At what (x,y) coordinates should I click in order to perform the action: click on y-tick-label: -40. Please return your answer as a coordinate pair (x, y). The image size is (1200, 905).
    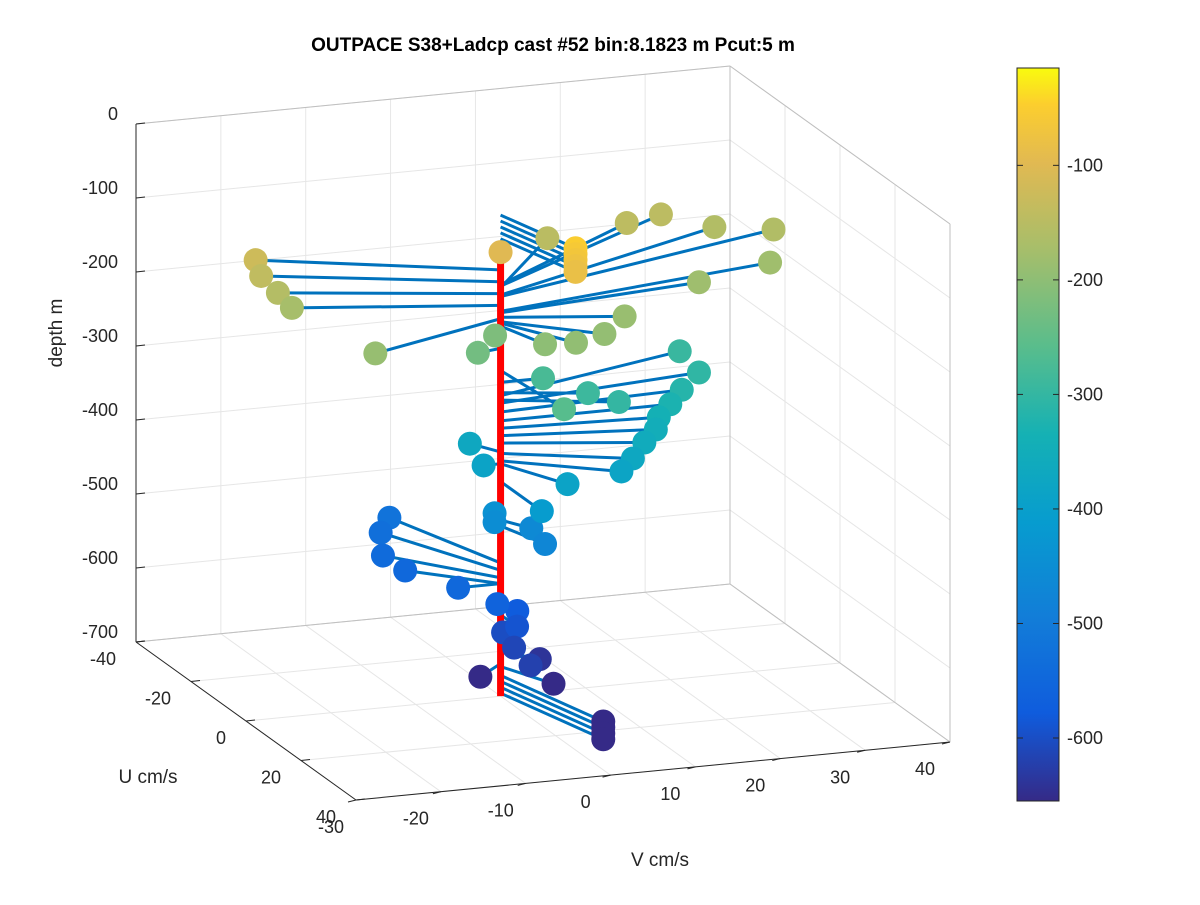
    Looking at the image, I should click on (103, 659).